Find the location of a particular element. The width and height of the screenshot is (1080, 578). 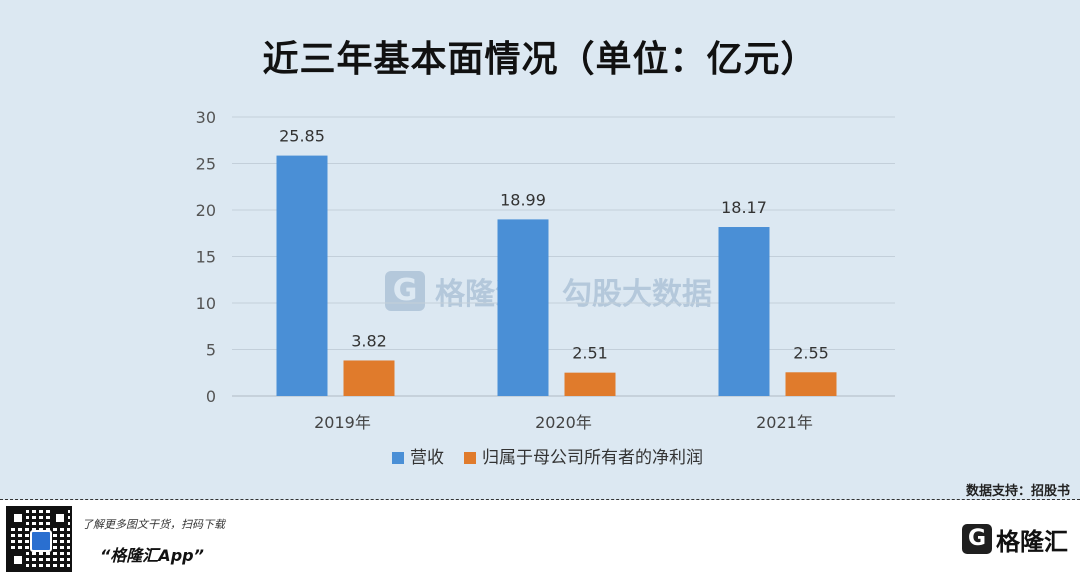

promo-text: 了解更多图文干货，扫码下载 is located at coordinates (153, 524).